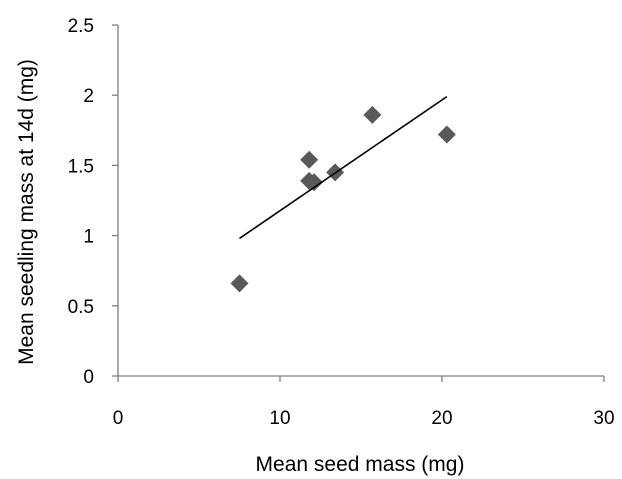 This screenshot has height=479, width=622. What do you see at coordinates (88, 237) in the screenshot?
I see `y-tick-label: 1` at bounding box center [88, 237].